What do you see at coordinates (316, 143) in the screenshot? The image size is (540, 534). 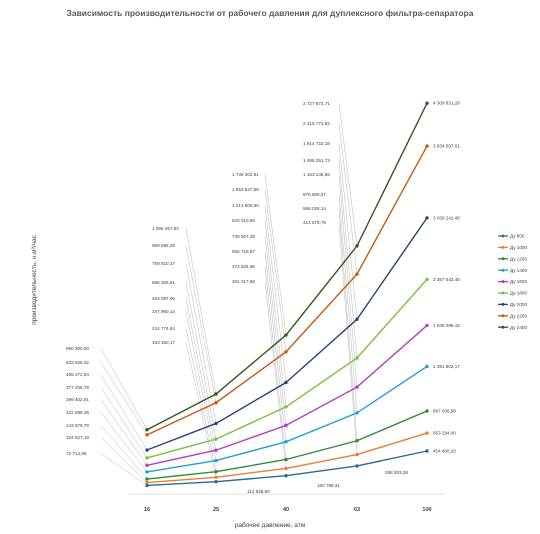 I see `data-label: 1 914 722,18` at bounding box center [316, 143].